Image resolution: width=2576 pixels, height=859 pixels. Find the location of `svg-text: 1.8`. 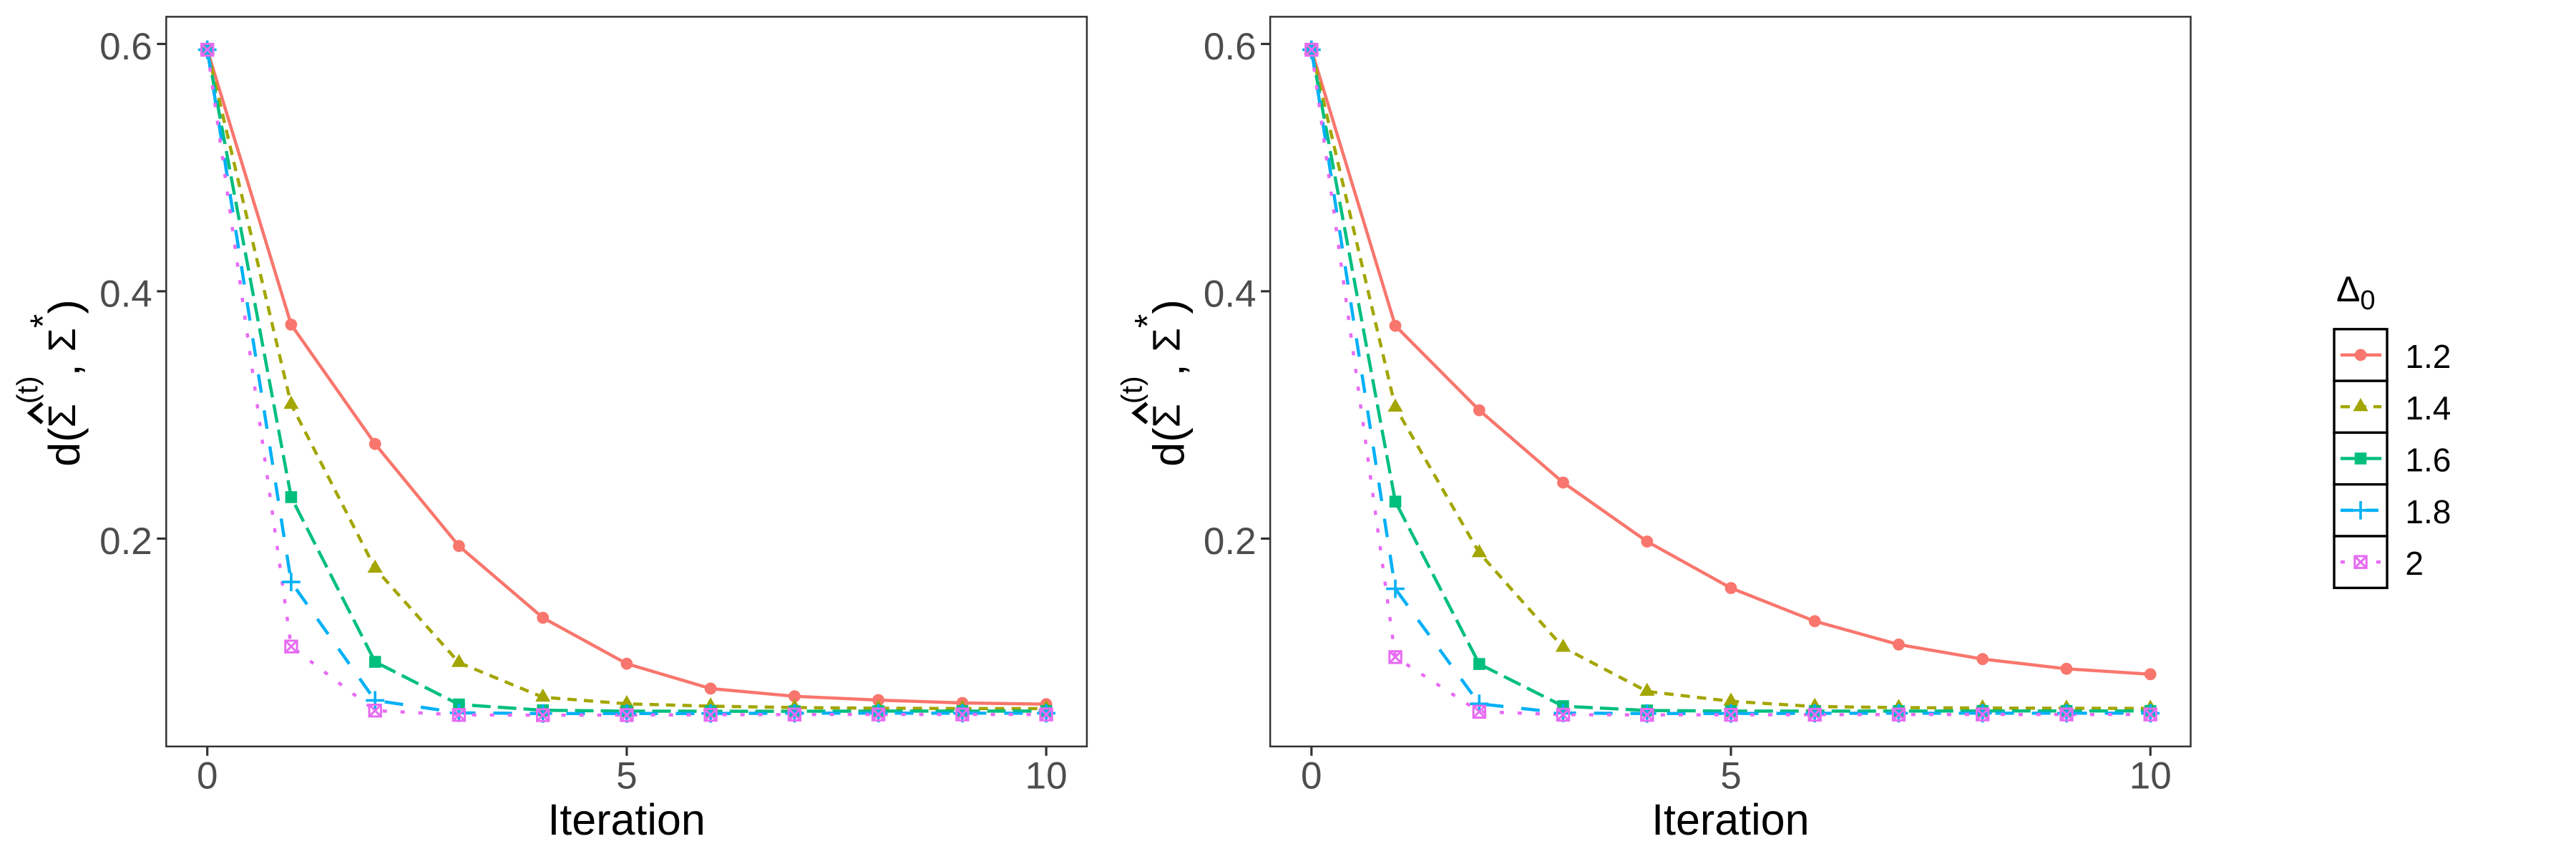

svg-text: 1.8 is located at coordinates (2428, 511).